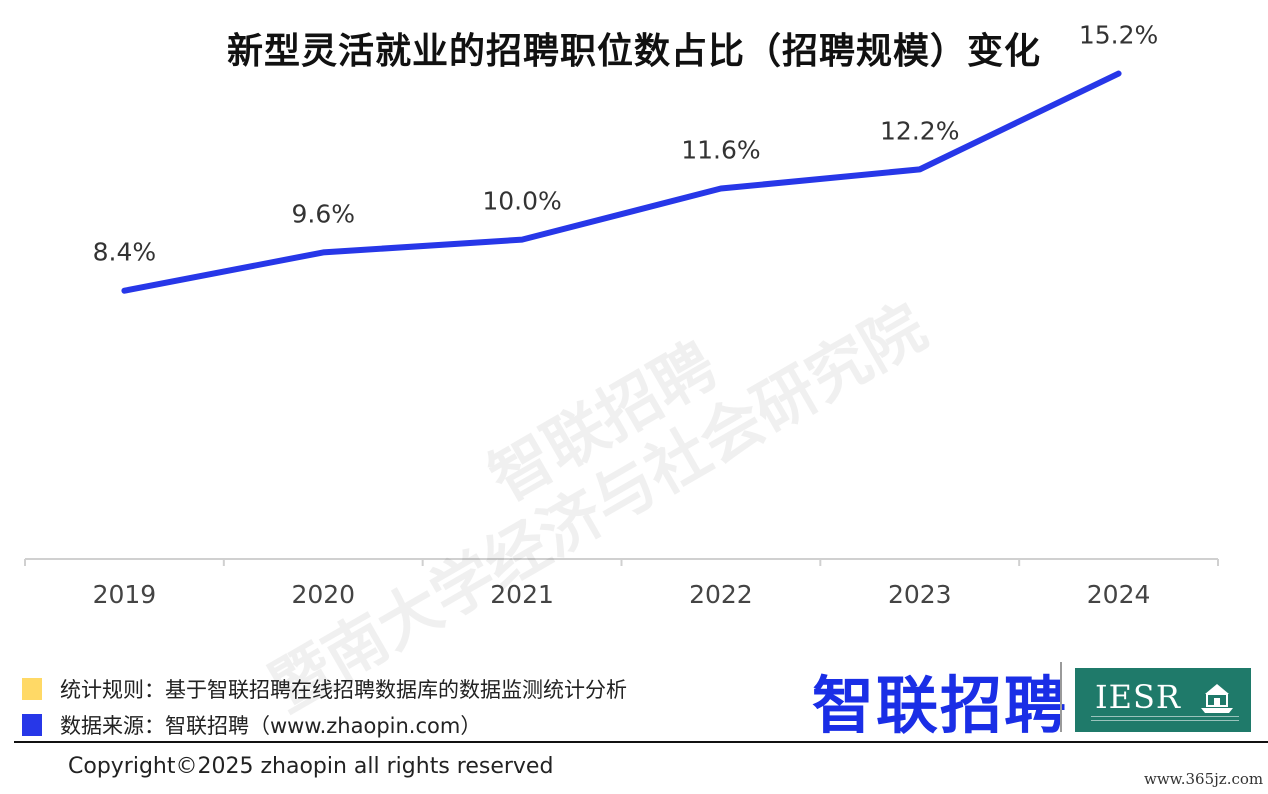 The width and height of the screenshot is (1268, 794). I want to click on x-tick-label-2020: 2020, so click(323, 594).